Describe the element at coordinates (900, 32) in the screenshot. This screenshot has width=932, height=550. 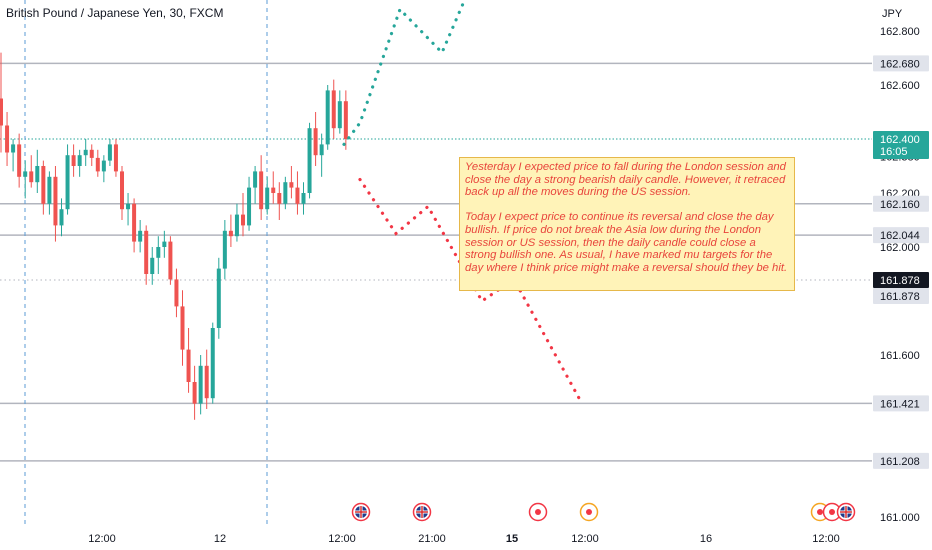
I see `price-tick-label-1: 162.800` at that location.